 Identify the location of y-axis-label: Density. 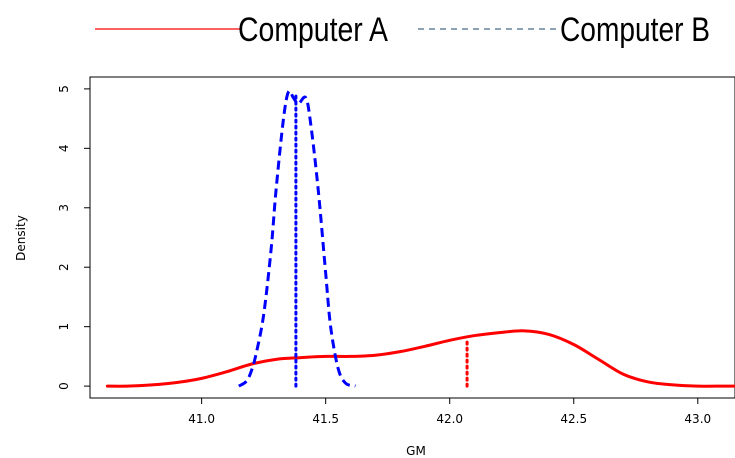
(21, 238).